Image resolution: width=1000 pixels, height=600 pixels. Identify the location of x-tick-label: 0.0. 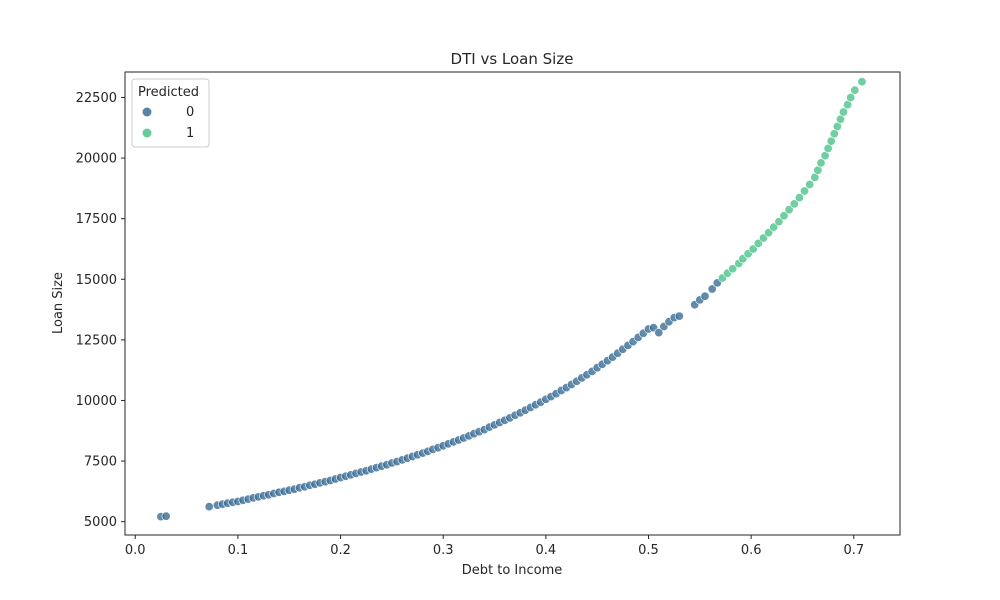
(135, 550).